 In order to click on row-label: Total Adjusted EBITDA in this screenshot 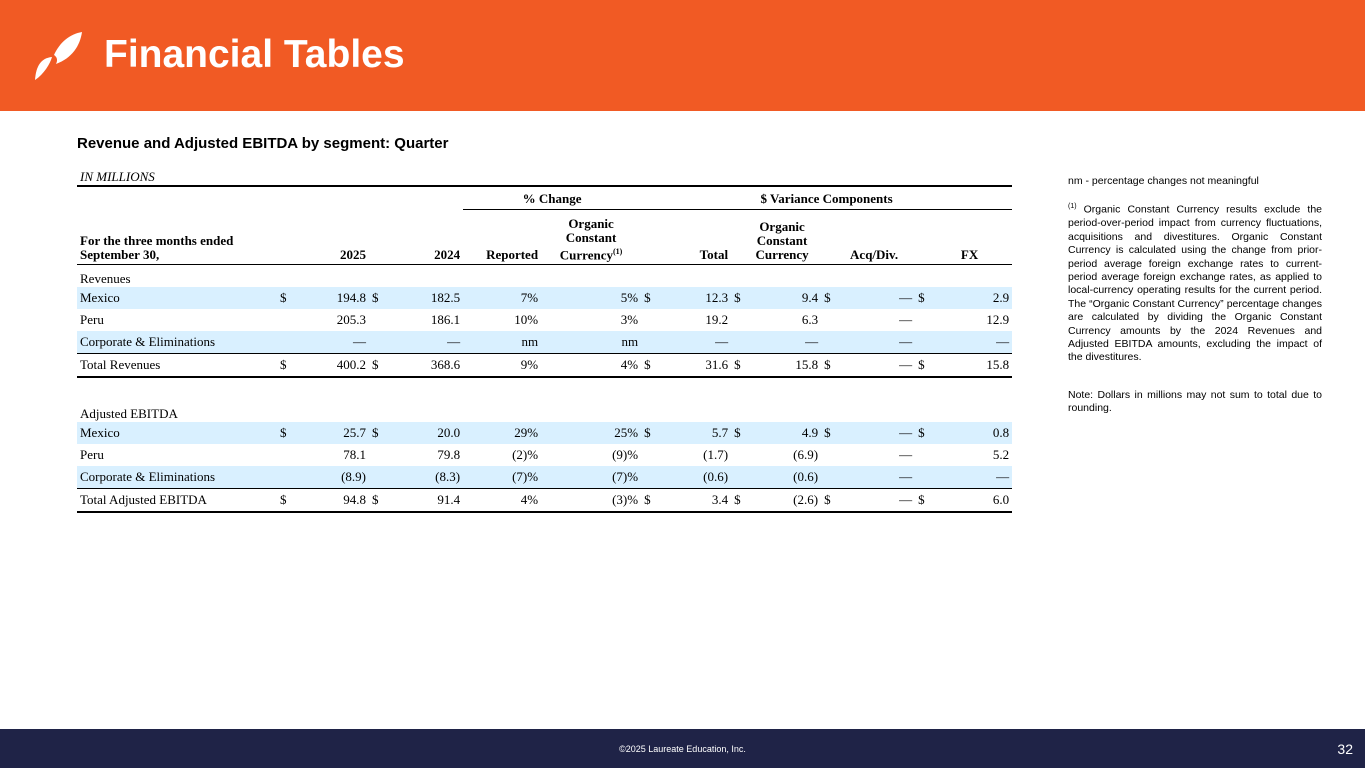, I will do `click(177, 500)`.